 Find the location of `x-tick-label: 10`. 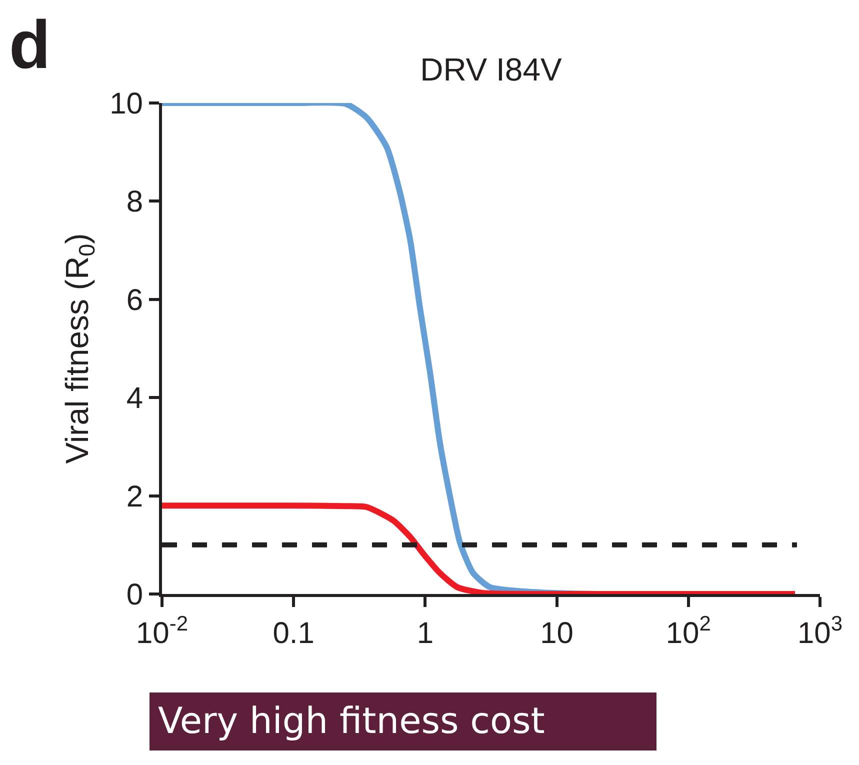

x-tick-label: 10 is located at coordinates (557, 633).